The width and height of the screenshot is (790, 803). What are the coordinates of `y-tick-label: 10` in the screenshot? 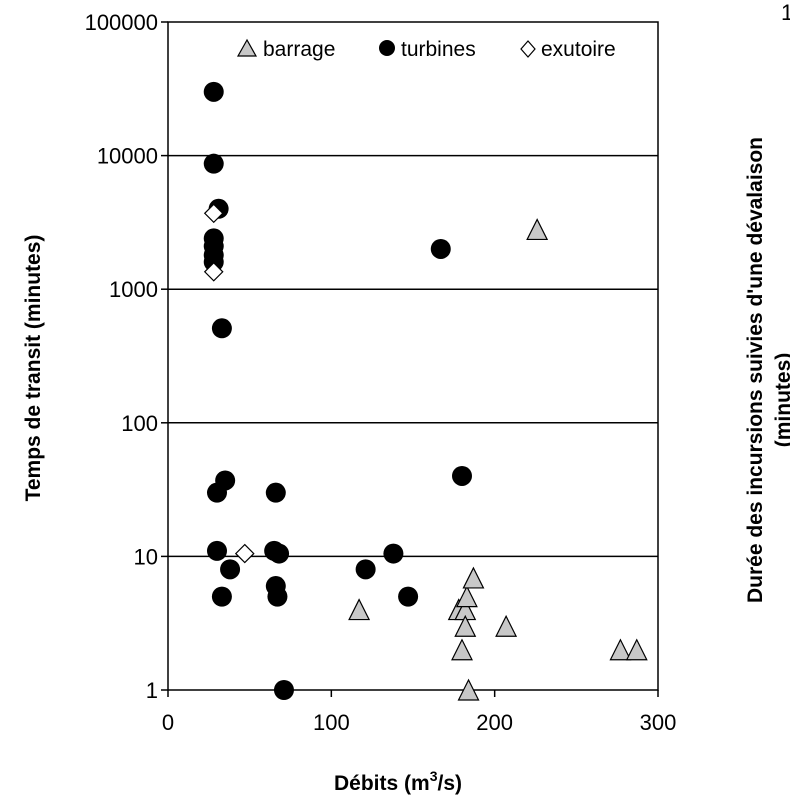 It's located at (146, 556).